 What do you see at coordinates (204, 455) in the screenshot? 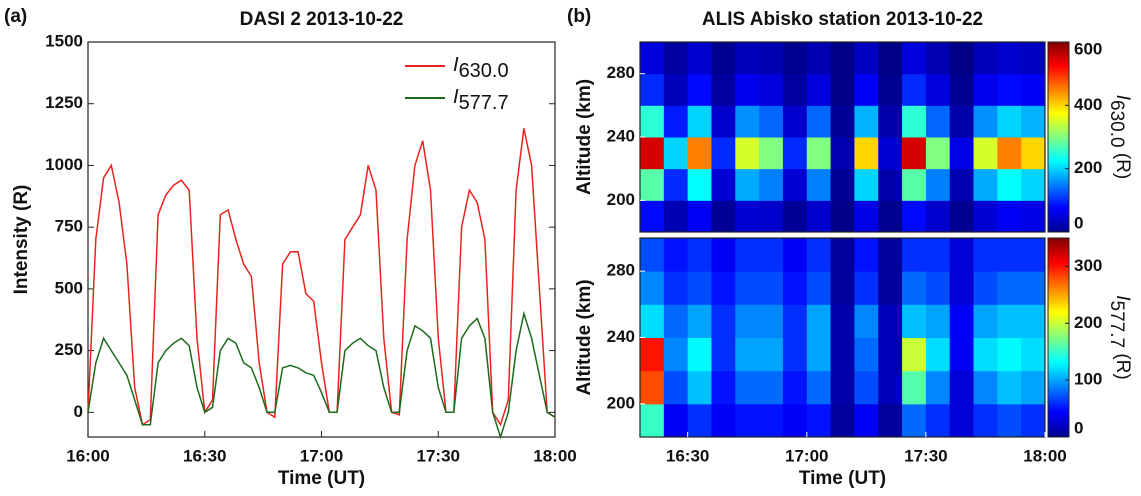
I see `x-tick-label: 16:30` at bounding box center [204, 455].